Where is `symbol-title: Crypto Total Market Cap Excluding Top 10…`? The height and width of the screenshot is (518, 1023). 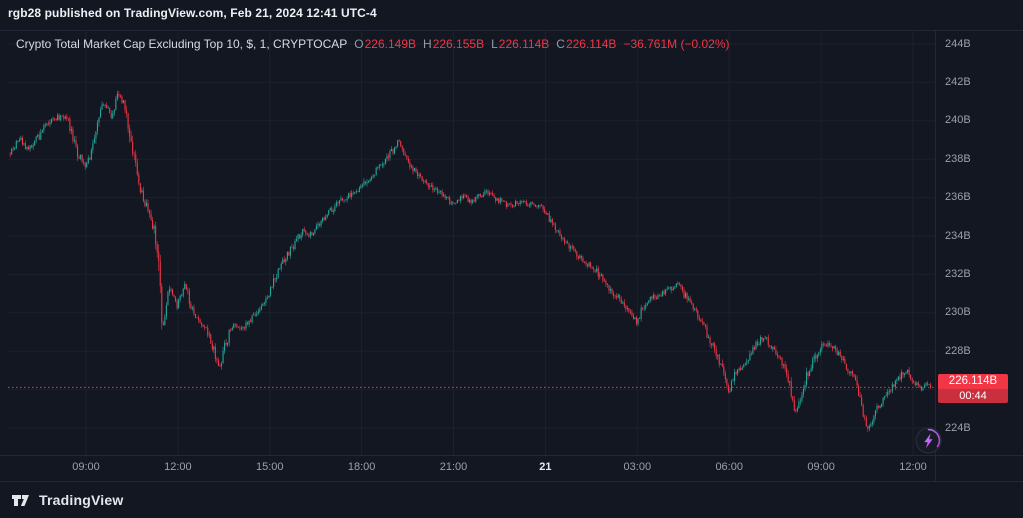 symbol-title: Crypto Total Market Cap Excluding Top 10… is located at coordinates (182, 44).